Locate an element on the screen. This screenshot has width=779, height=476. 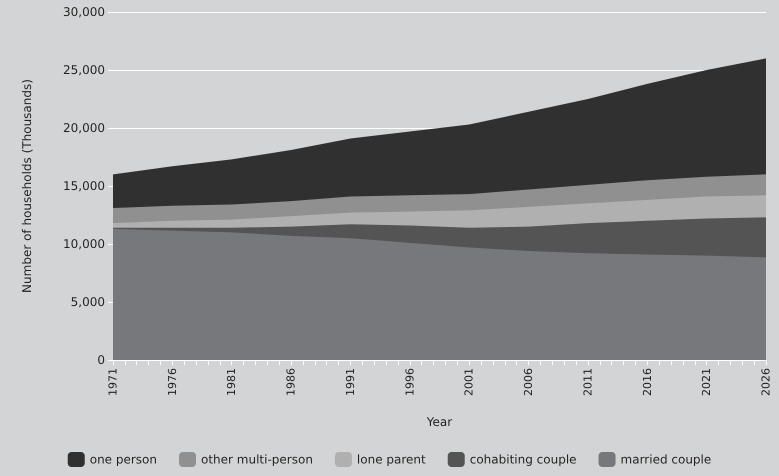
y-tick-label: 30,000 is located at coordinates (84, 12).